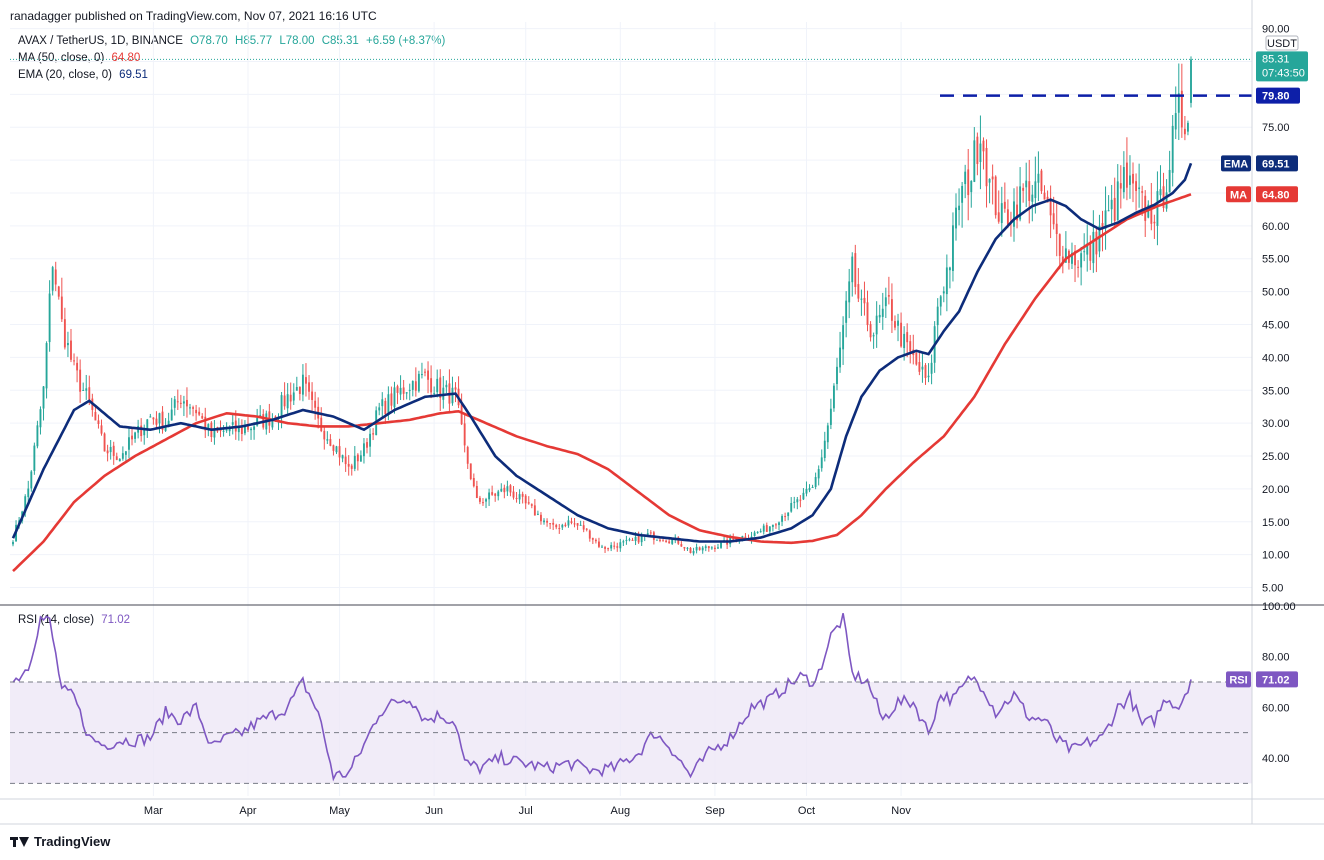 This screenshot has height=860, width=1324. I want to click on price-tick-label: 10.00, so click(1276, 556).